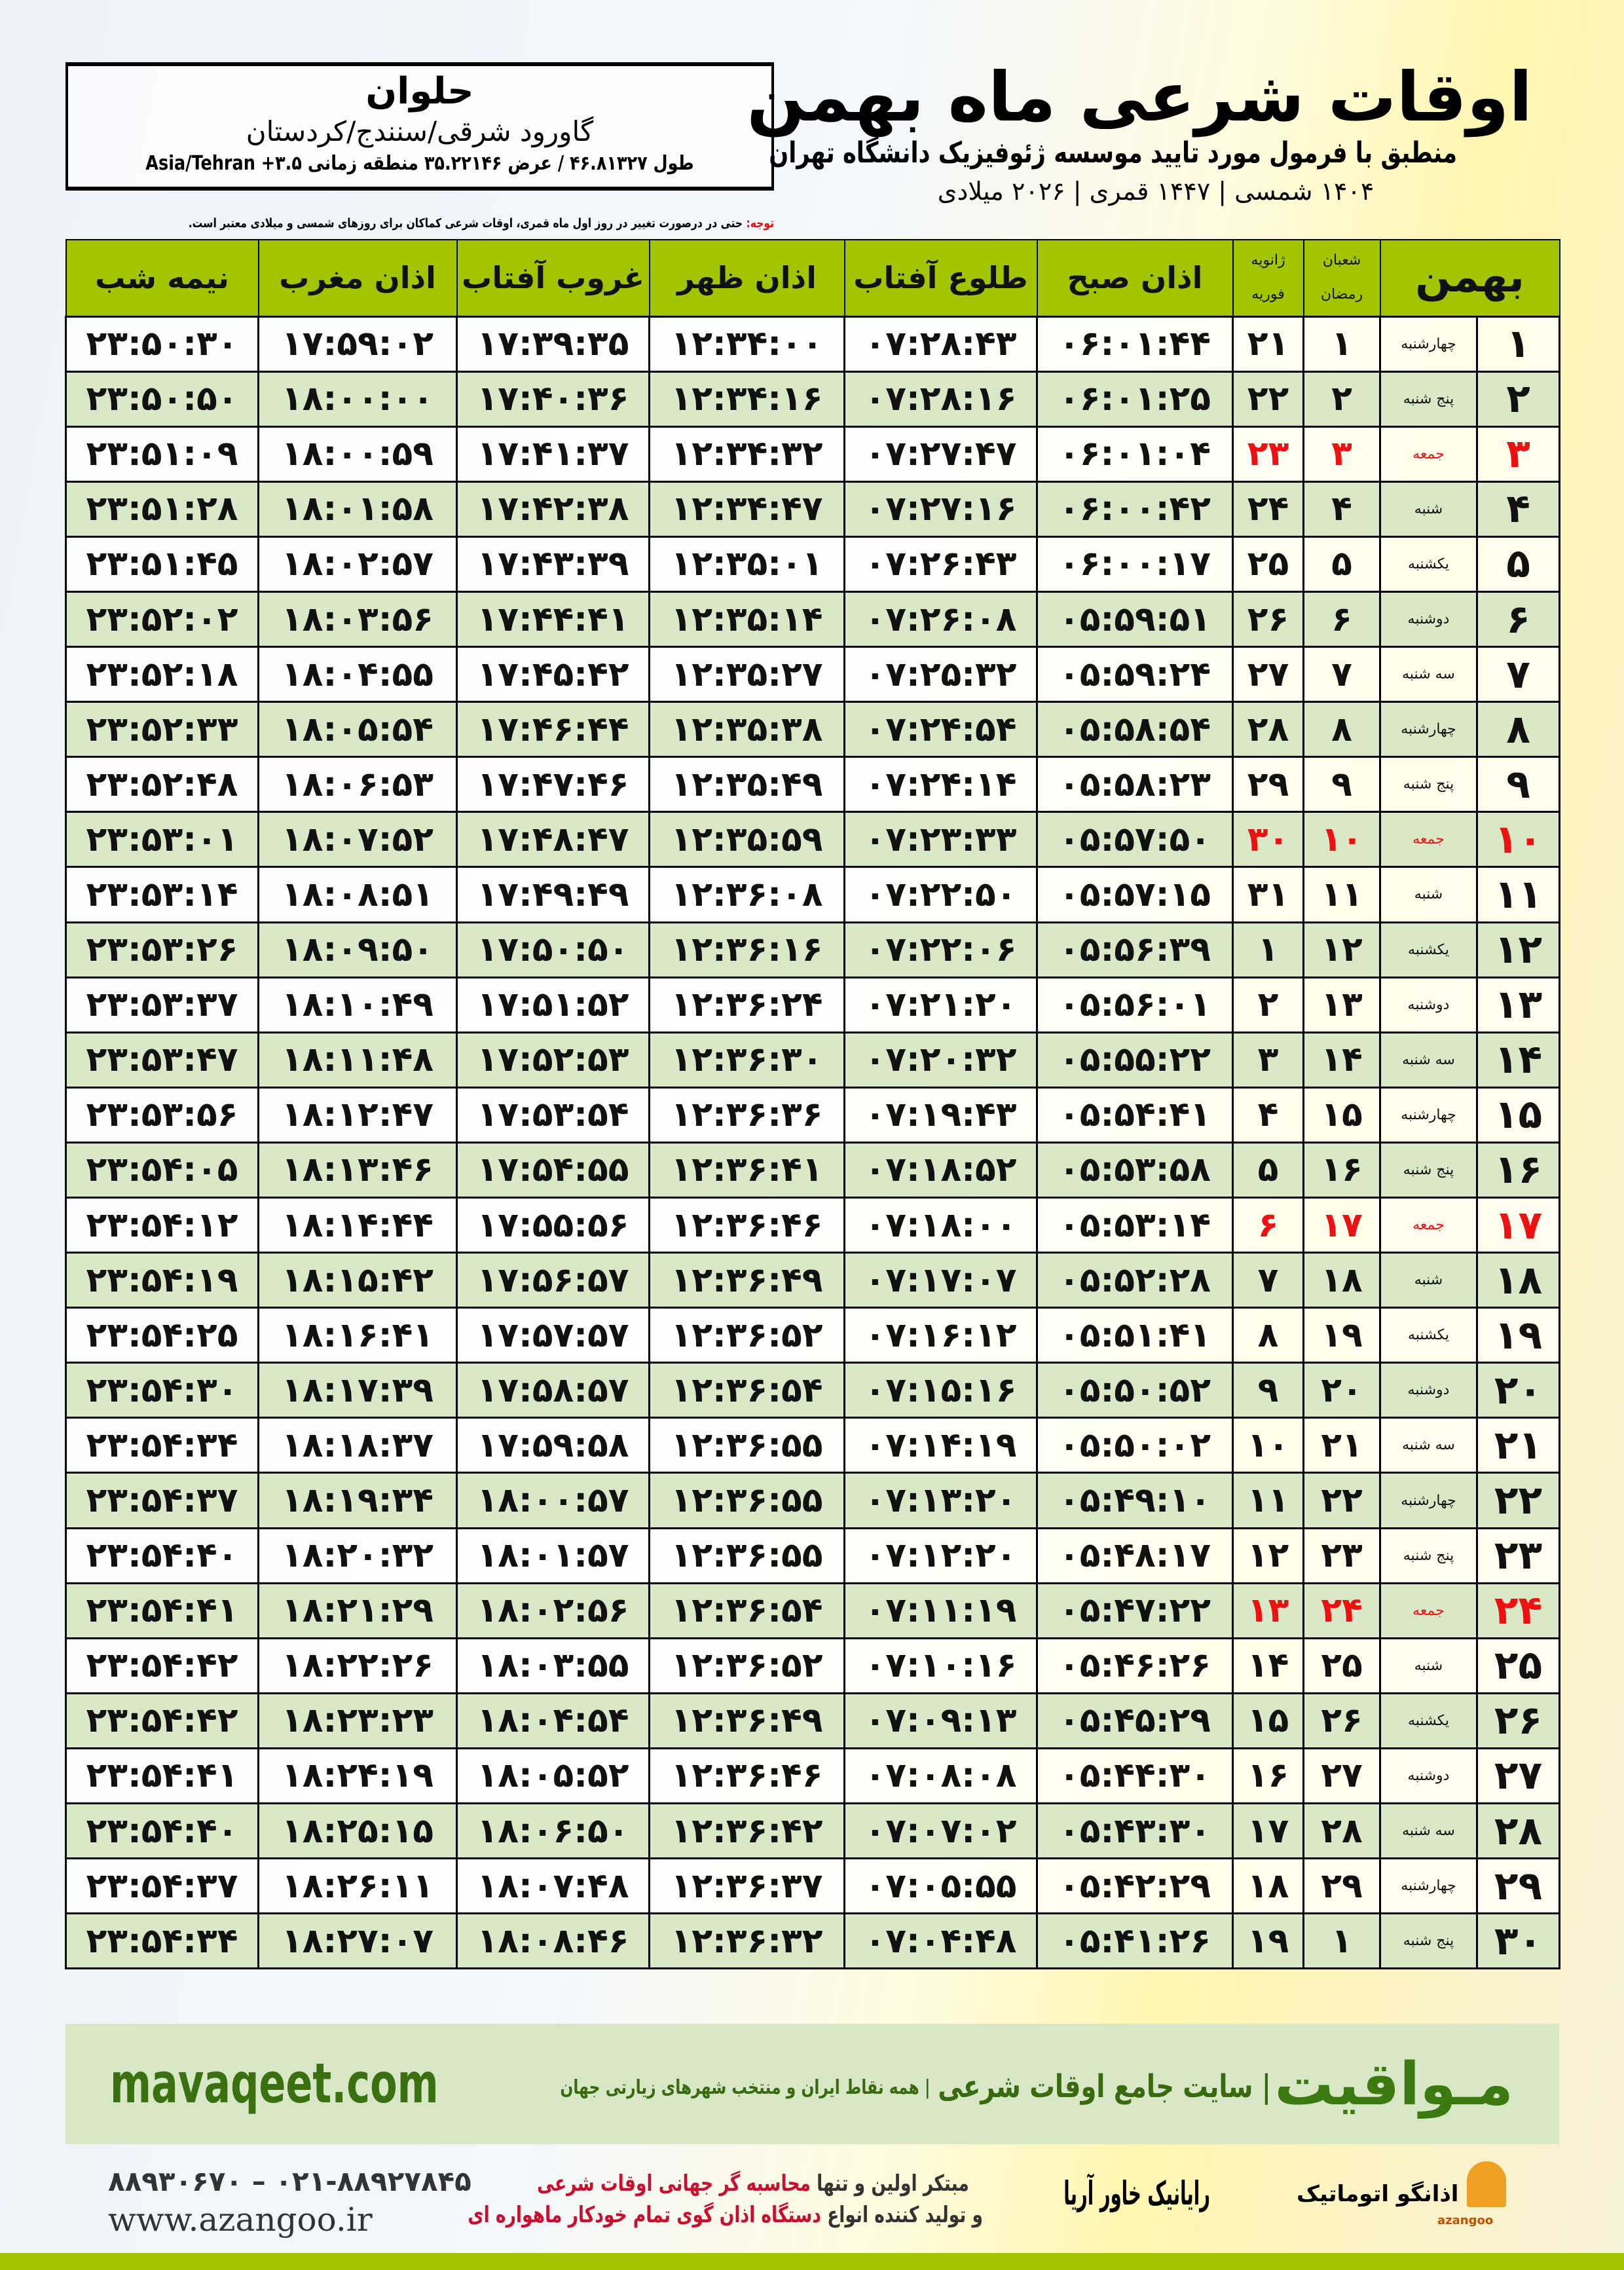  Describe the element at coordinates (1268, 1280) in the screenshot. I see `cell-greg: ۷` at that location.